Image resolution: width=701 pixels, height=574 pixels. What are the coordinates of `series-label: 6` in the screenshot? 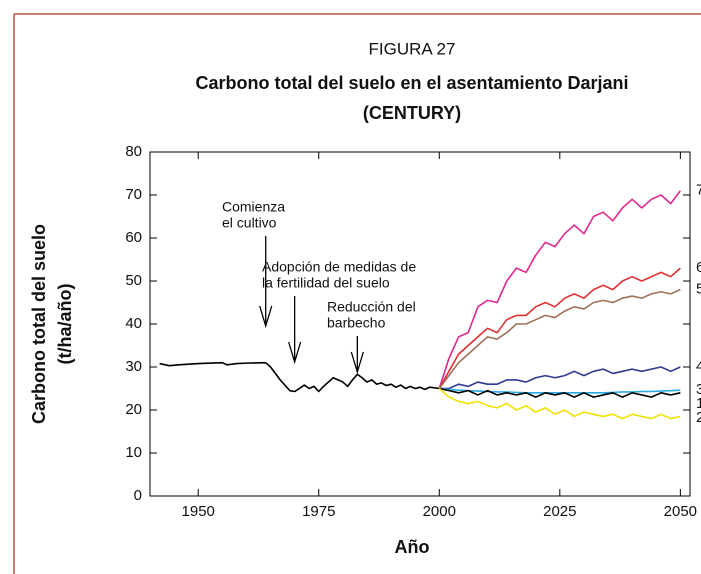 It's located at (698, 267).